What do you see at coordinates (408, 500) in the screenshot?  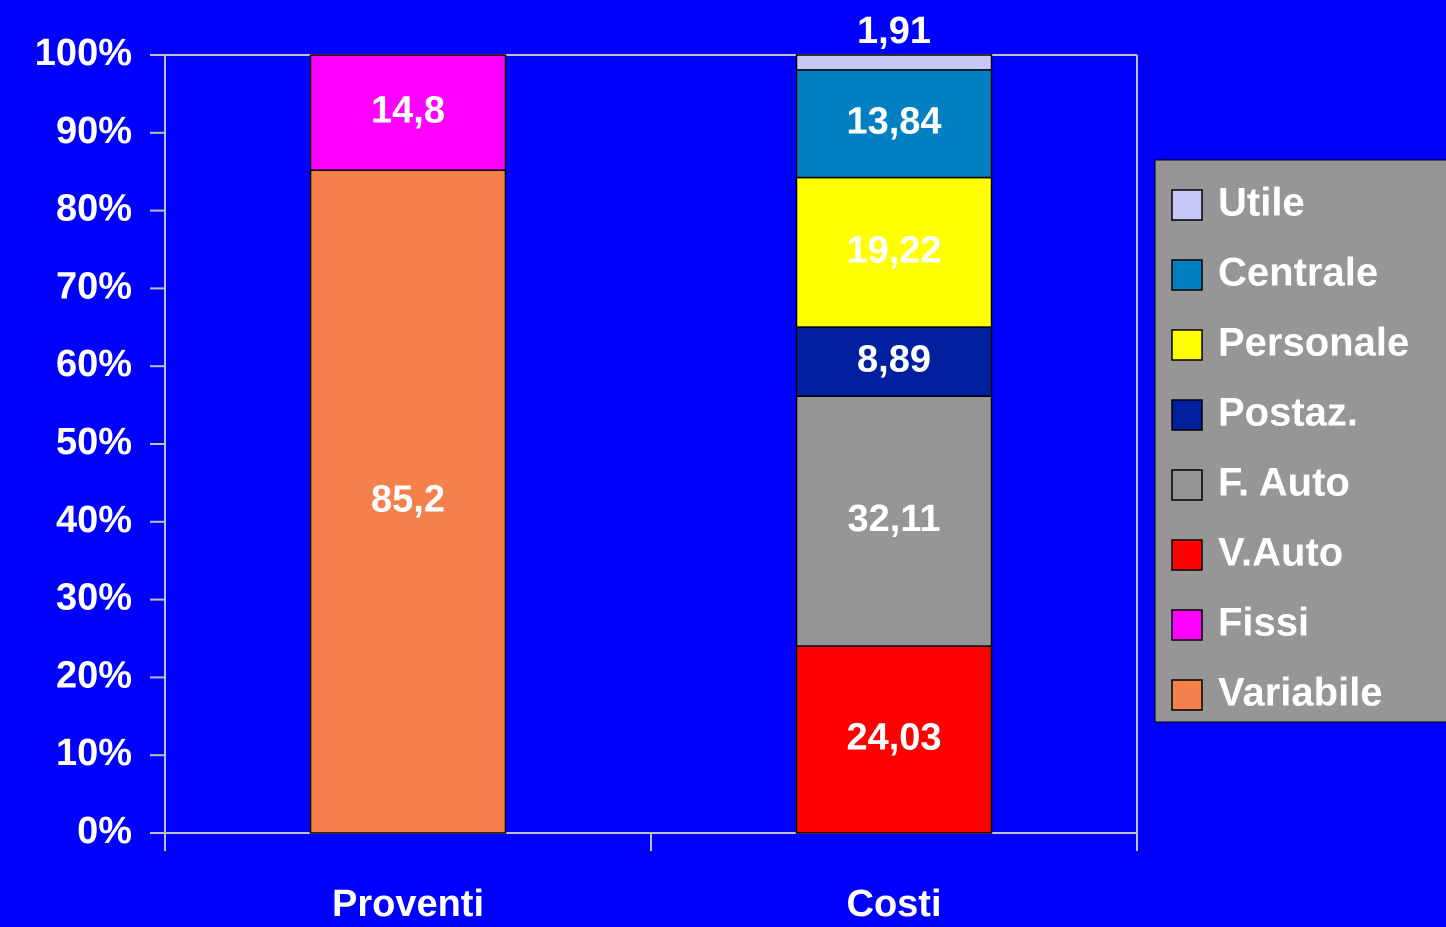 I see `value-label: 85,2` at bounding box center [408, 500].